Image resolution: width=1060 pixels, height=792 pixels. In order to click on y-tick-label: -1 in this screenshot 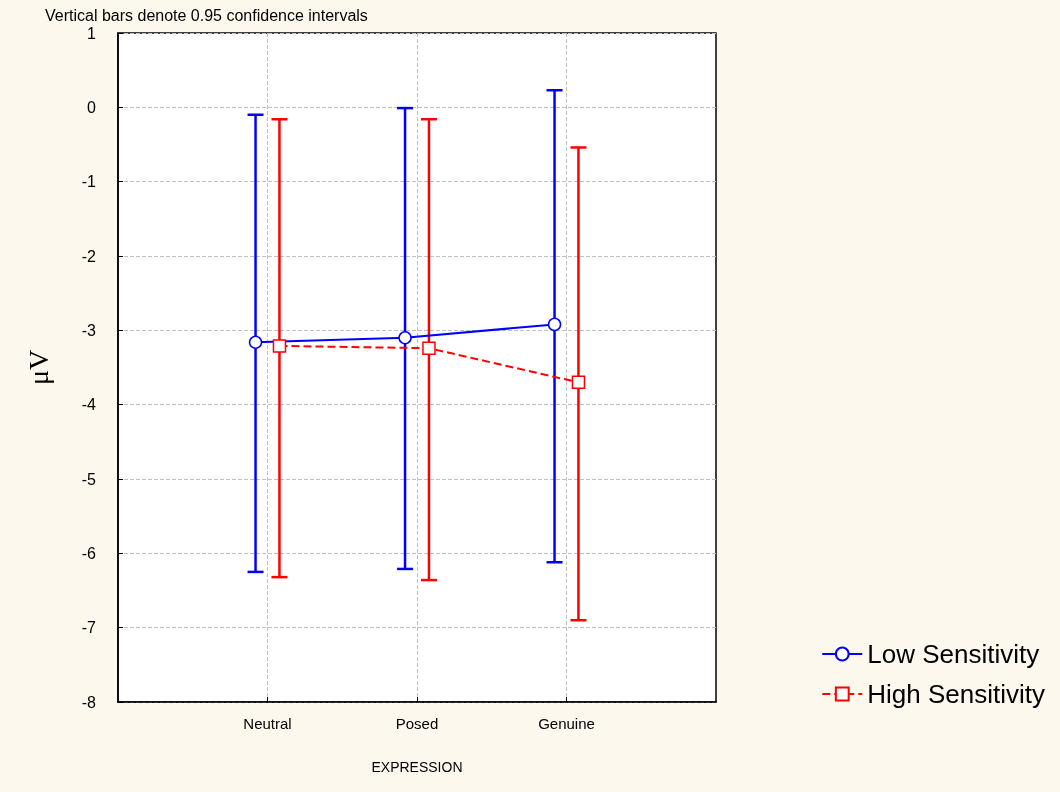, I will do `click(89, 182)`.